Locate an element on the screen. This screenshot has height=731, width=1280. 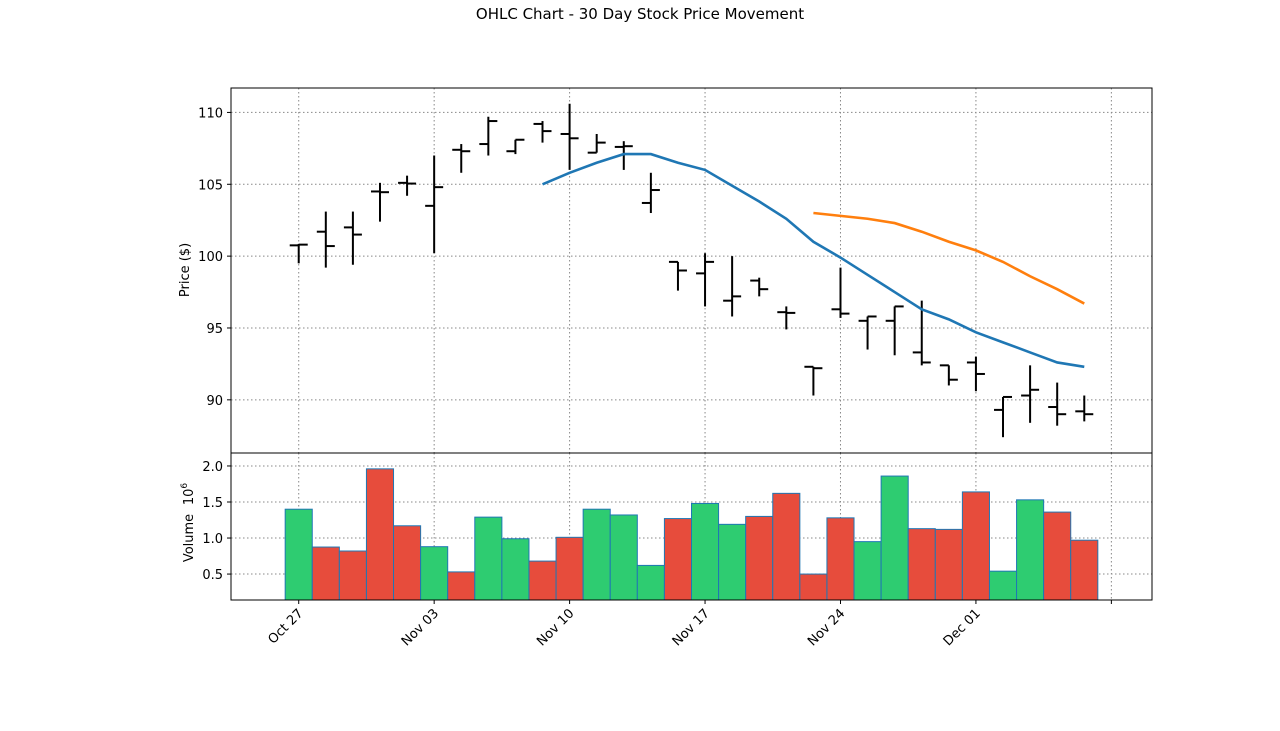
price-y-tick-label: 110 is located at coordinates (210, 113).